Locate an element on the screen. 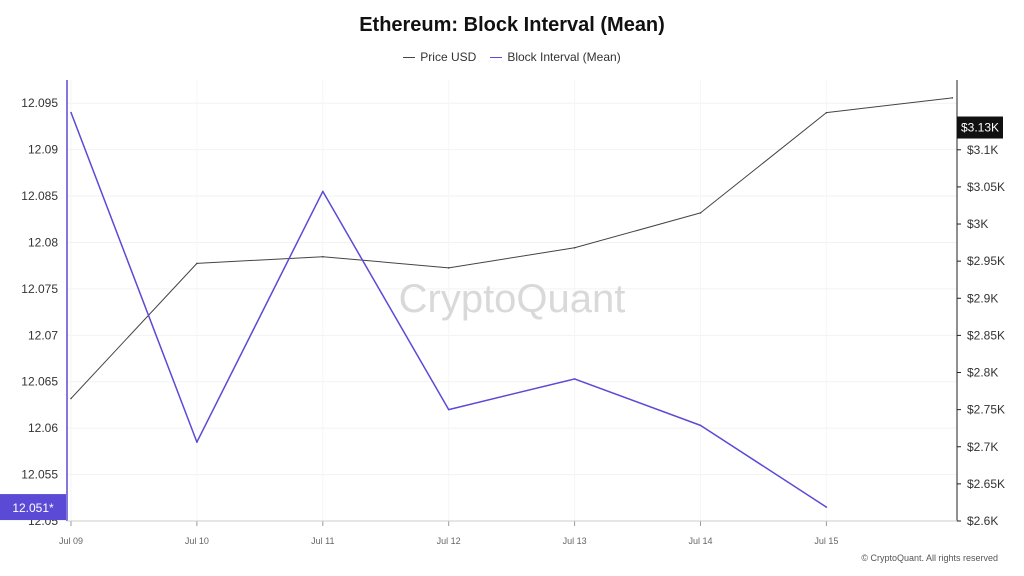 The width and height of the screenshot is (1024, 576). right-tick-label: $2.7K is located at coordinates (982, 447).